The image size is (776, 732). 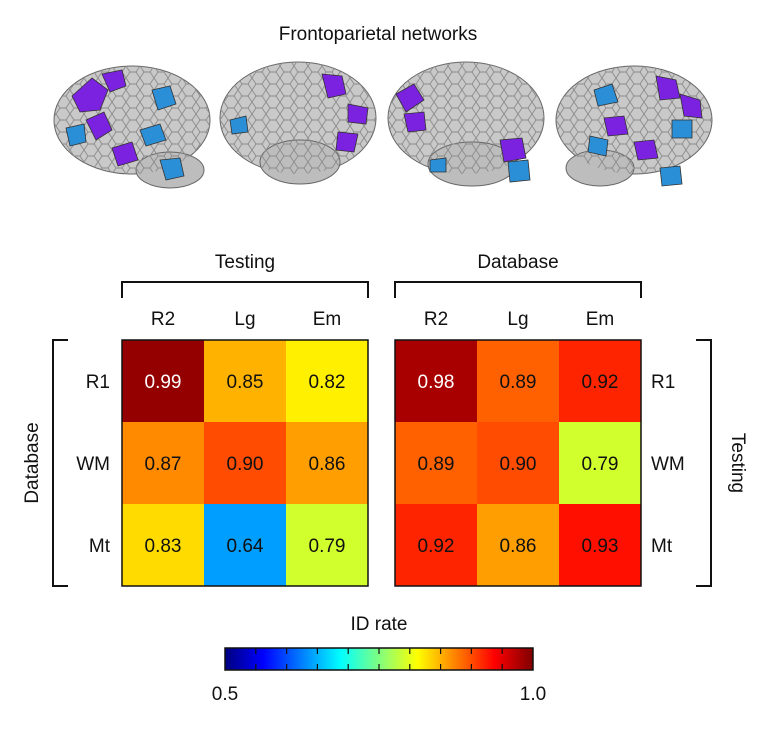 I want to click on row-group-label: Database, so click(x=32, y=462).